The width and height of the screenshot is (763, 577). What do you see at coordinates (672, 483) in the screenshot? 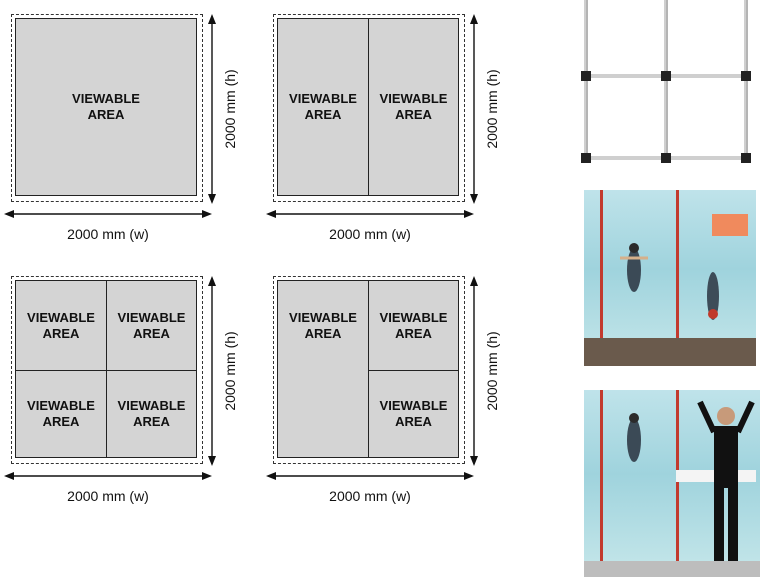
I see `installation-photo` at bounding box center [672, 483].